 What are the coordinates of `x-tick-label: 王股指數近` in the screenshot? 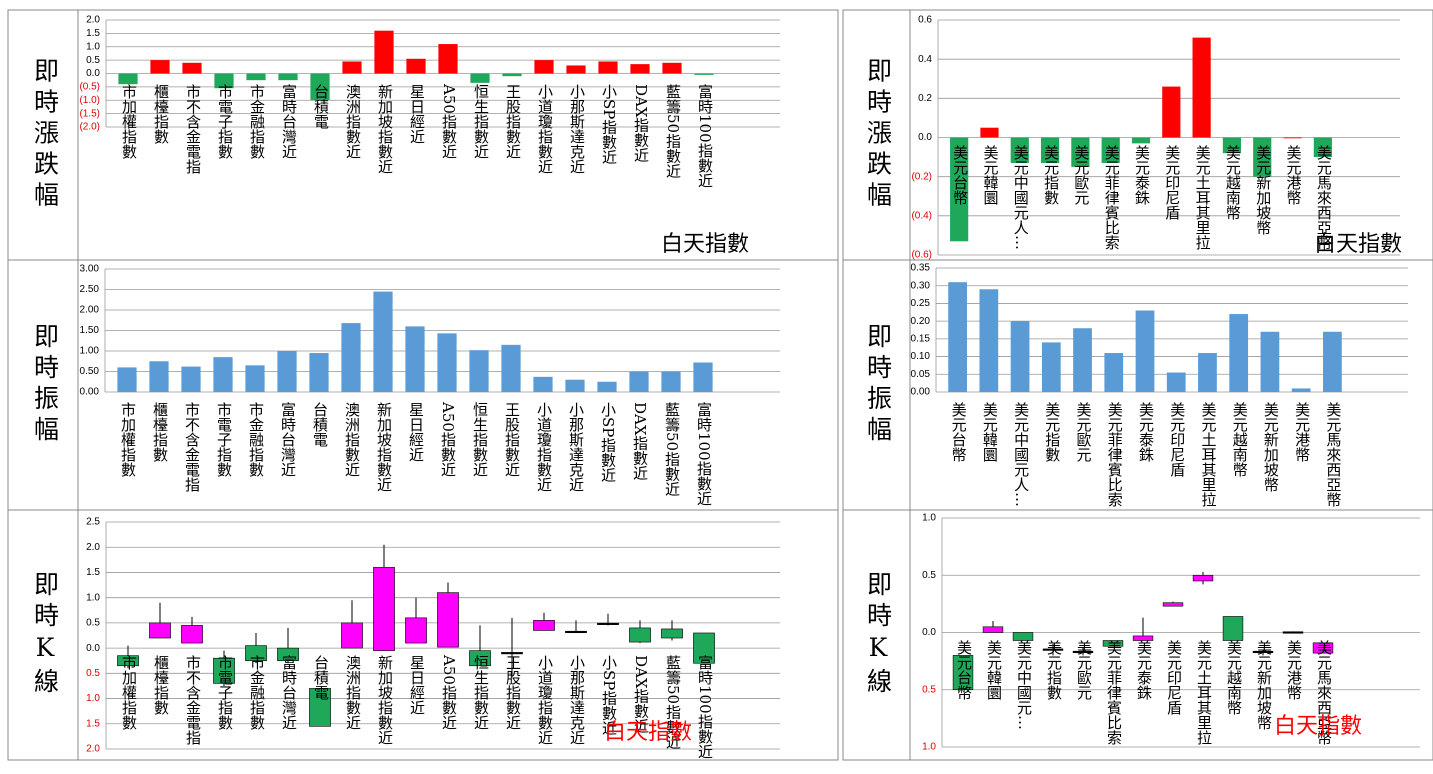 It's located at (513, 692).